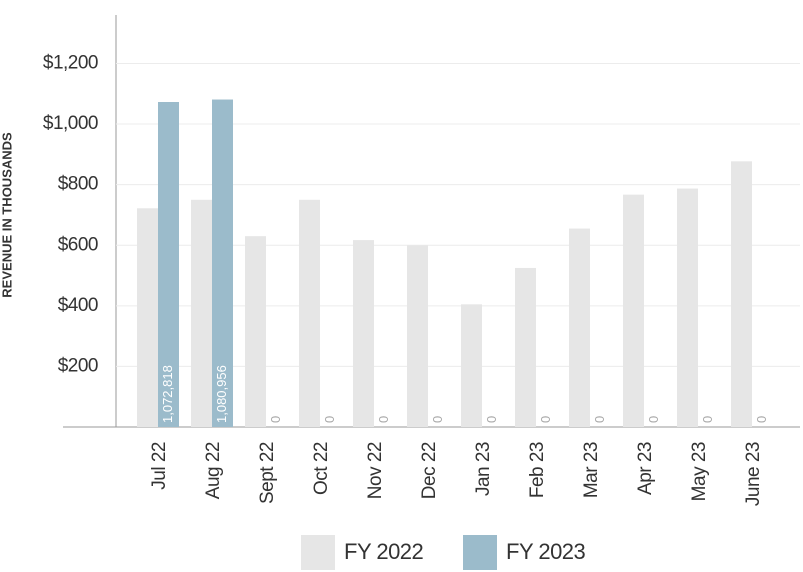 The width and height of the screenshot is (803, 572). Describe the element at coordinates (645, 468) in the screenshot. I see `x-tick-label: Apr 23` at that location.